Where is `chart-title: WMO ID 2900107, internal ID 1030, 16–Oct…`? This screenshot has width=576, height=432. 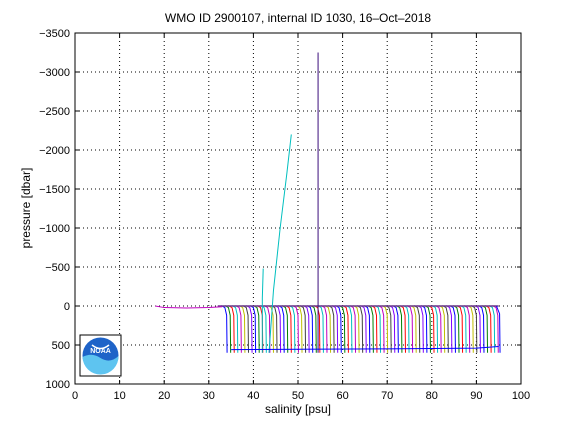 chart-title: WMO ID 2900107, internal ID 1030, 16–Oct… is located at coordinates (298, 18).